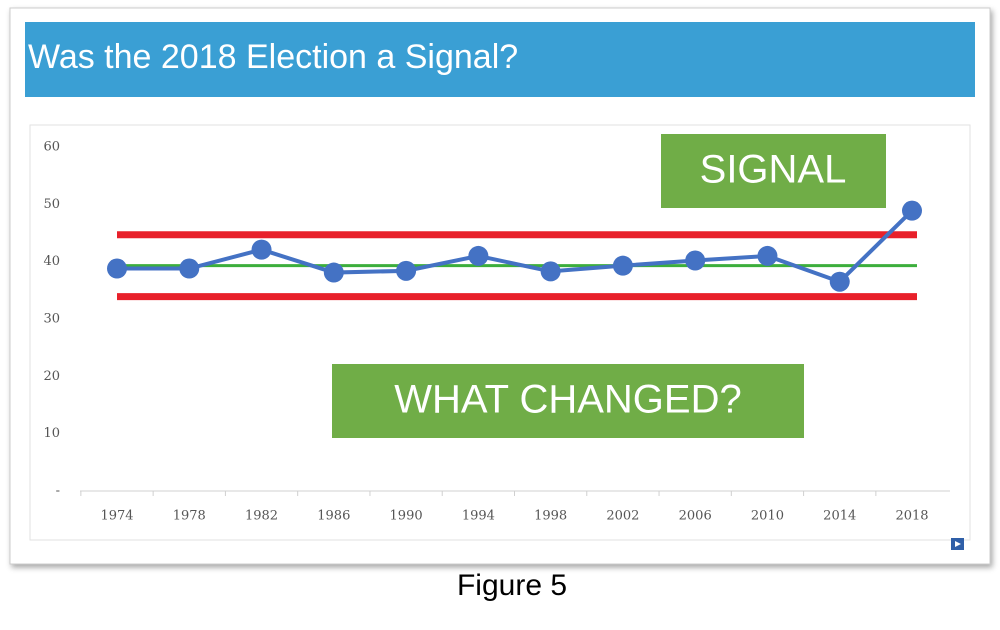 Image resolution: width=1000 pixels, height=630 pixels. I want to click on x-tick-label: 1994, so click(478, 516).